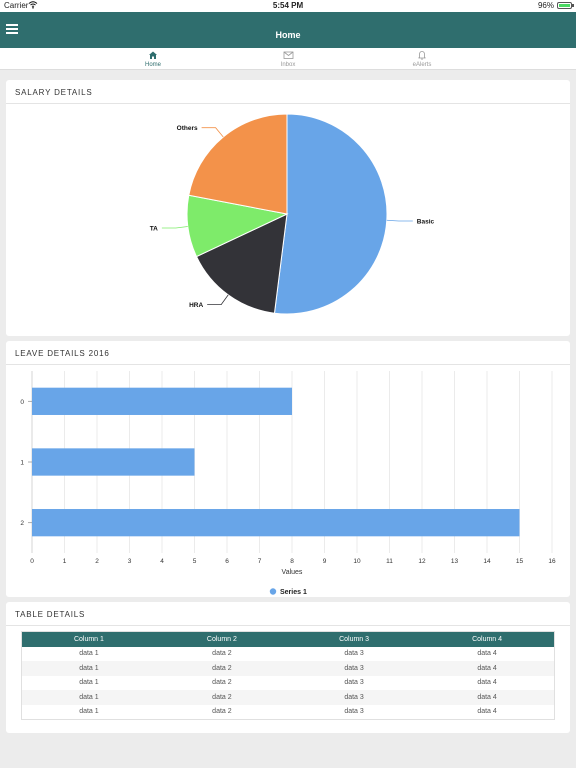 The width and height of the screenshot is (576, 768). I want to click on pie-slice-hra, so click(241, 263).